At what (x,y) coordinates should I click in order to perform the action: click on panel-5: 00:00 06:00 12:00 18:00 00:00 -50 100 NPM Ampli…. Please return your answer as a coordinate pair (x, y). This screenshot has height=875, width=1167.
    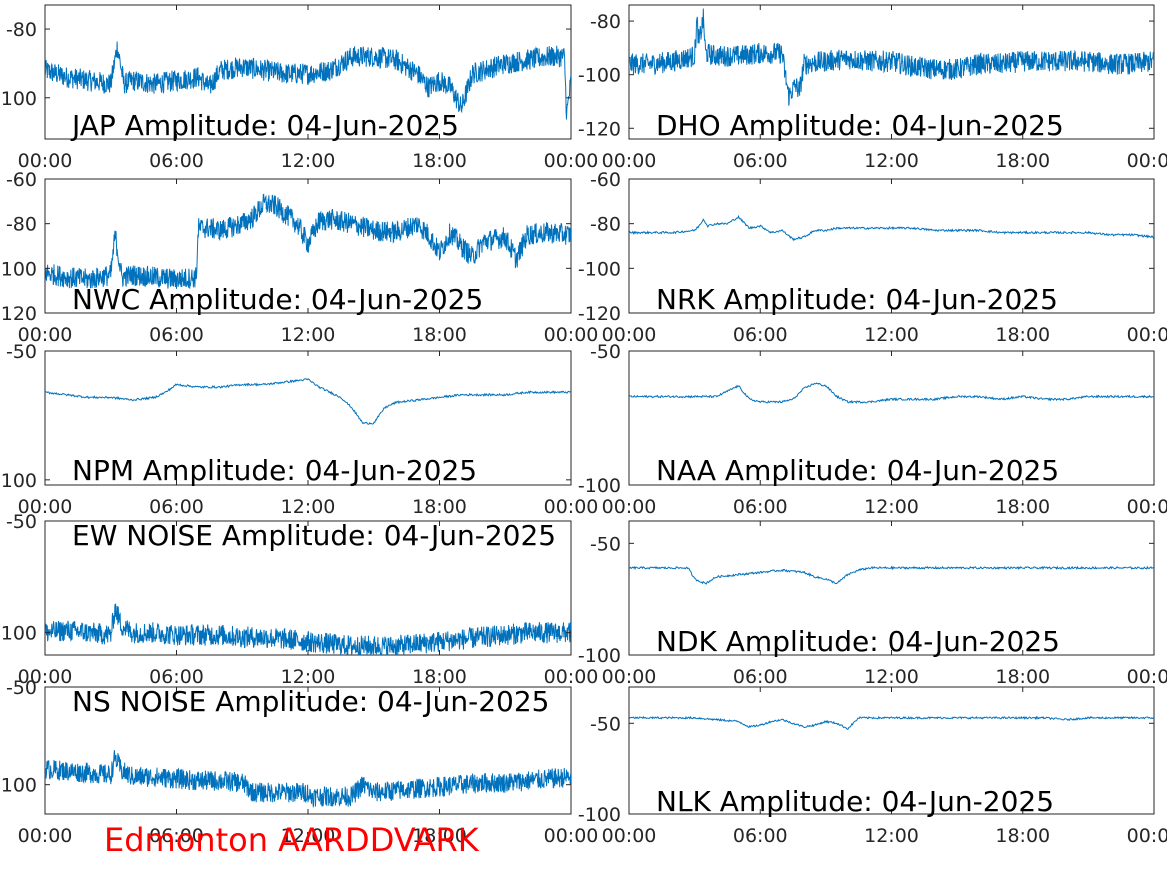
    Looking at the image, I should click on (300, 429).